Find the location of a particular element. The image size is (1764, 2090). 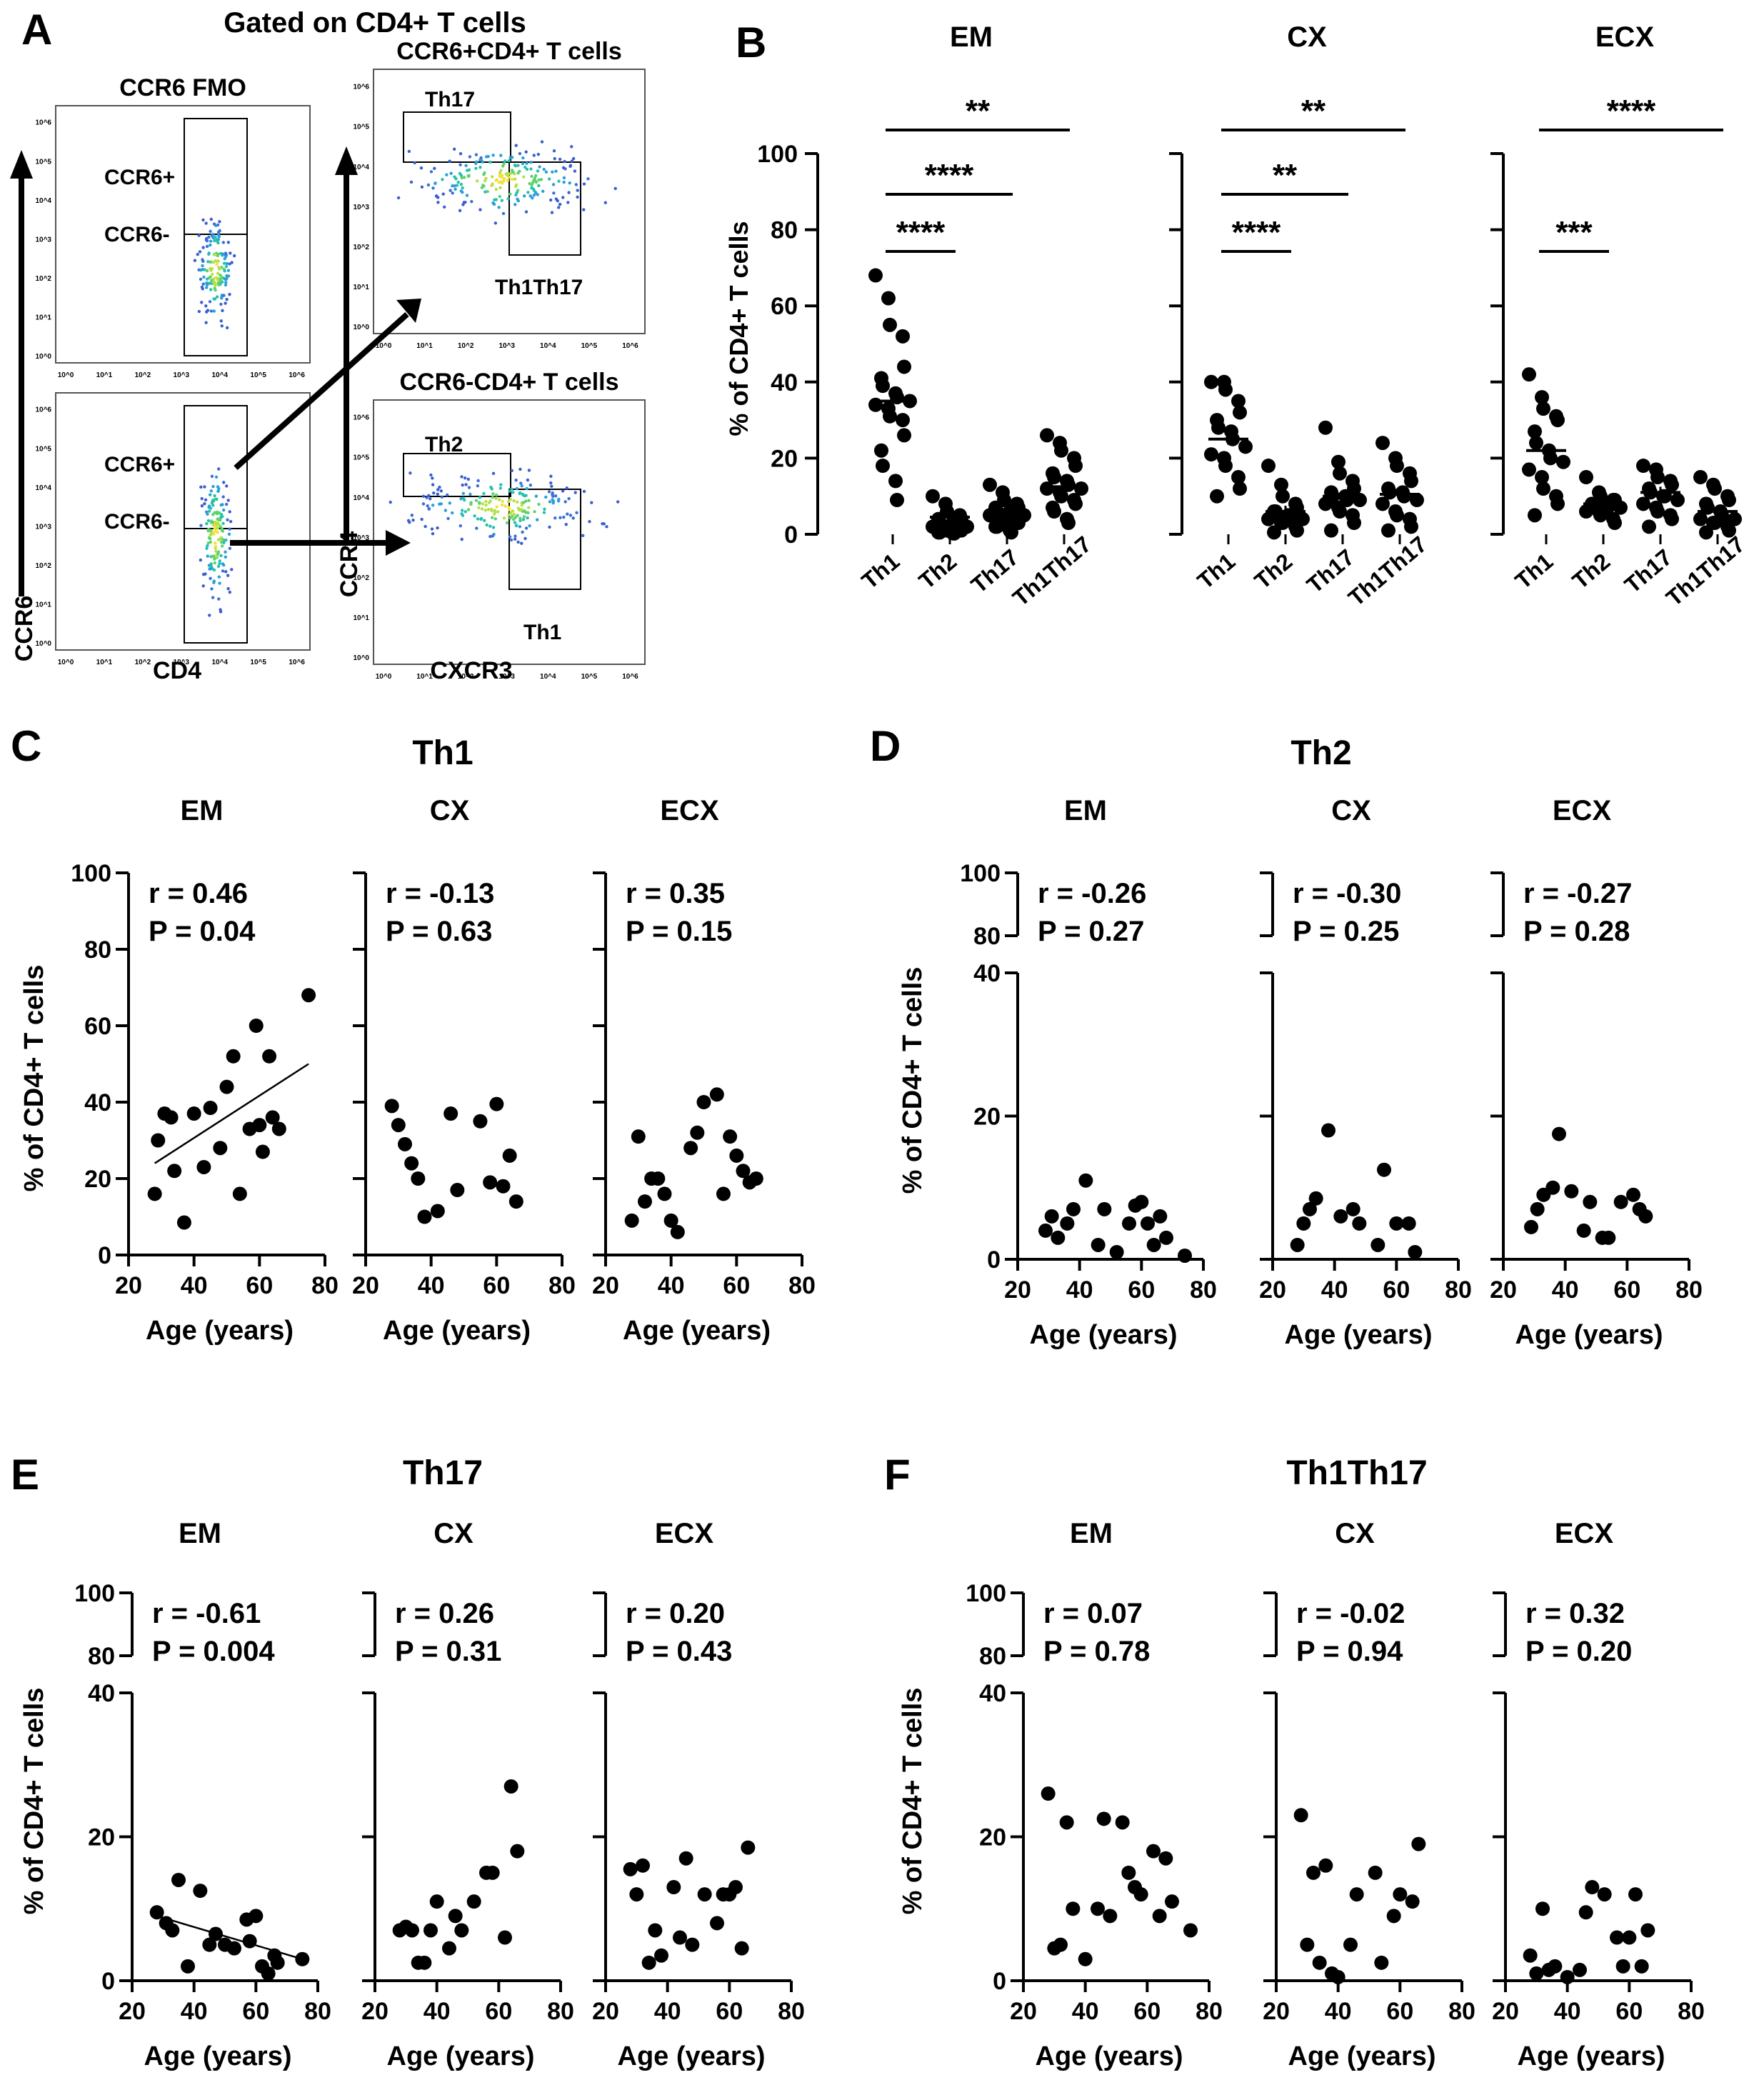

y-tick-label: 10^2 is located at coordinates (43, 566).